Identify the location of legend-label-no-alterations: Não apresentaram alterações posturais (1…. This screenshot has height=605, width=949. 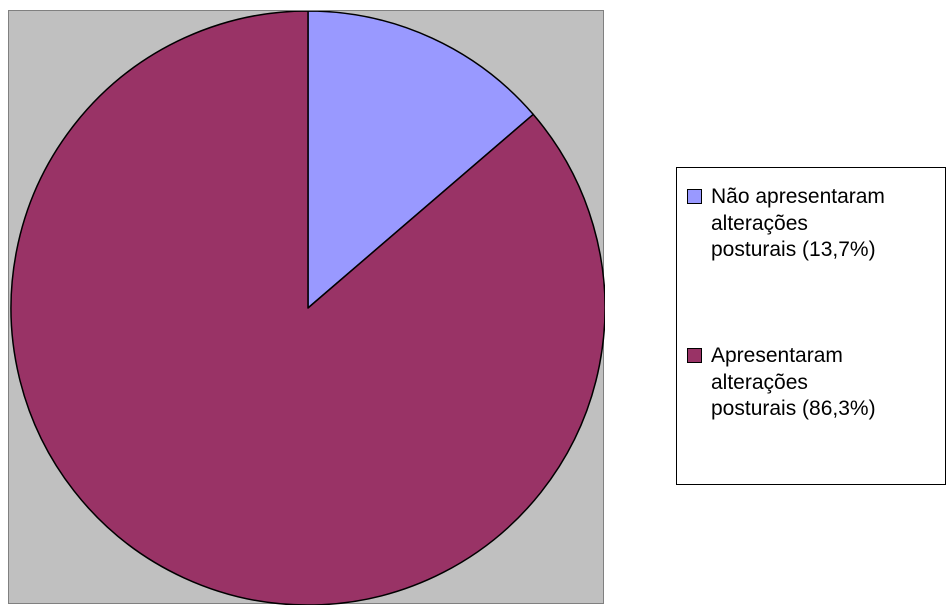
(798, 223).